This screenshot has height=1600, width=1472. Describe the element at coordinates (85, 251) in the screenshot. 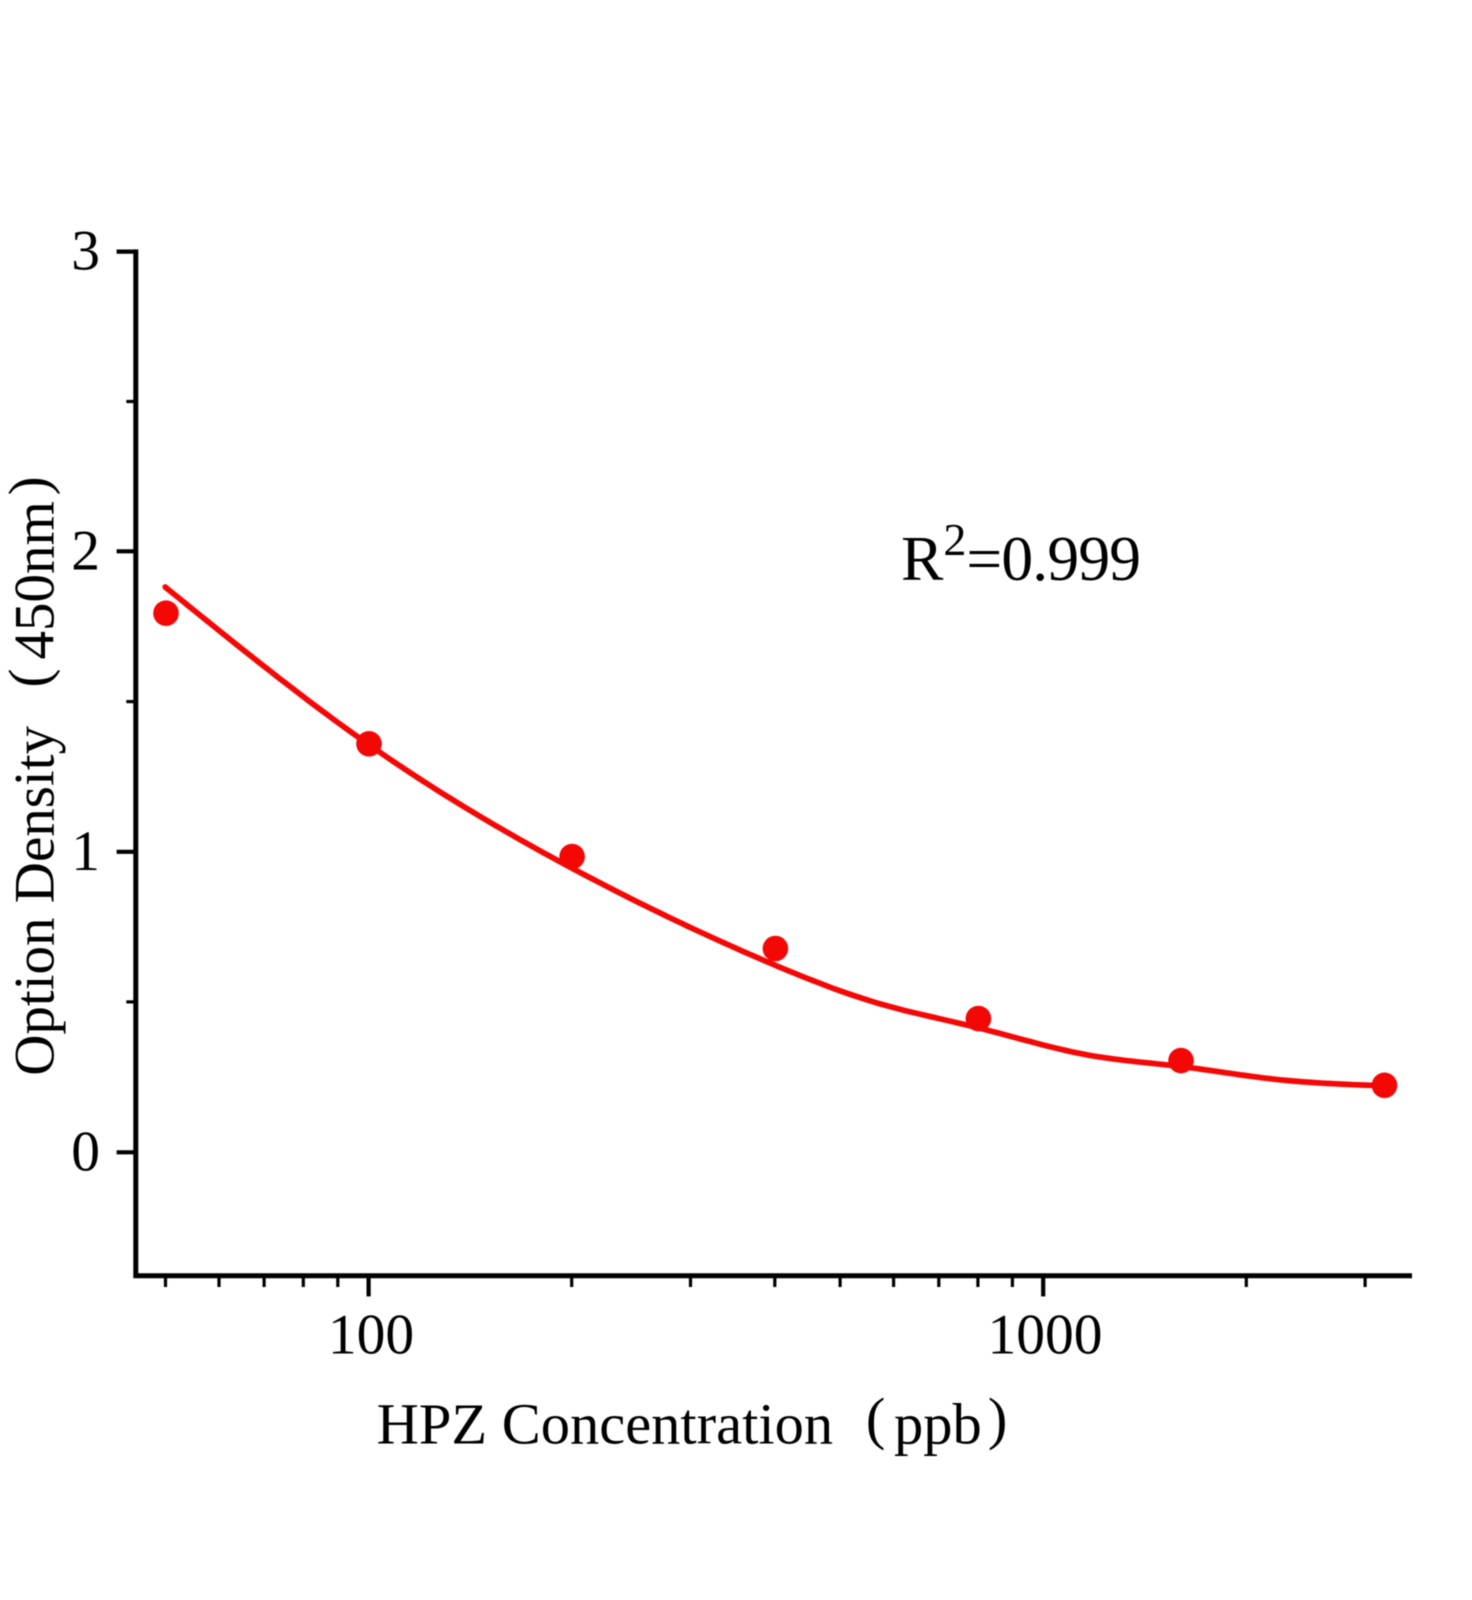

I see `svg-text: 3` at that location.